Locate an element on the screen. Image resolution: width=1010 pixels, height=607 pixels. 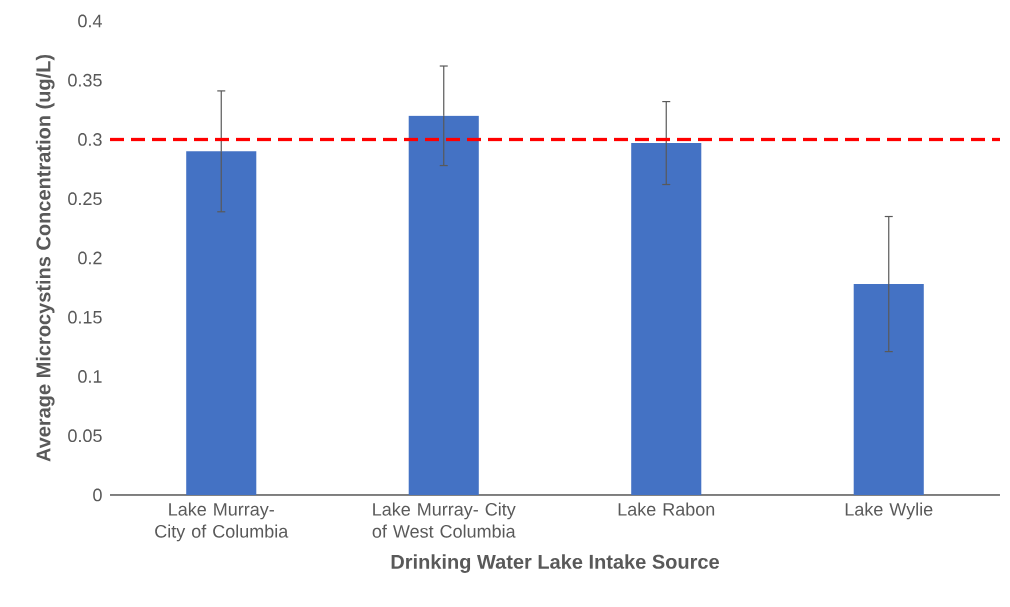
y-tick-label: 0 is located at coordinates (97, 495).